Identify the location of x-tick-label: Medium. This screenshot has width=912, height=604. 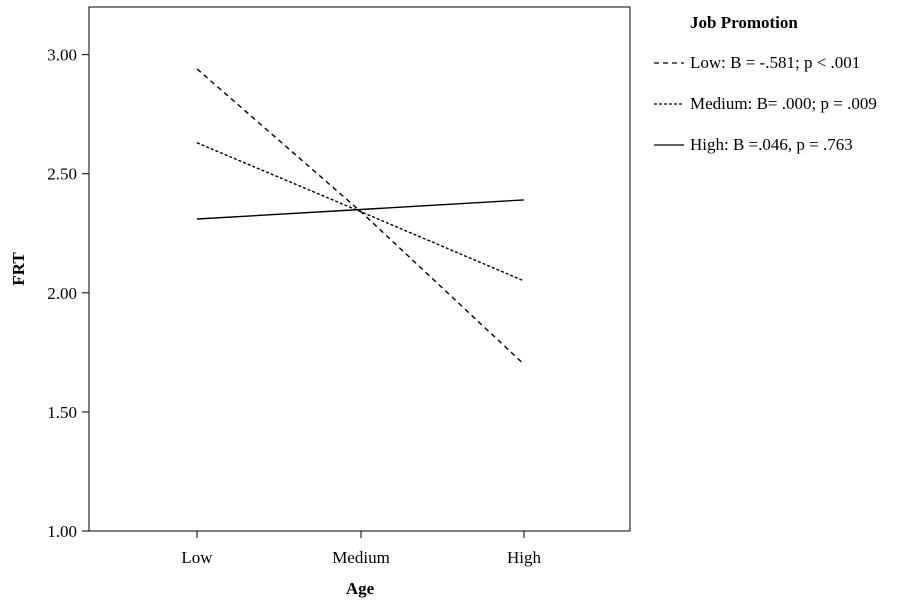
(361, 557).